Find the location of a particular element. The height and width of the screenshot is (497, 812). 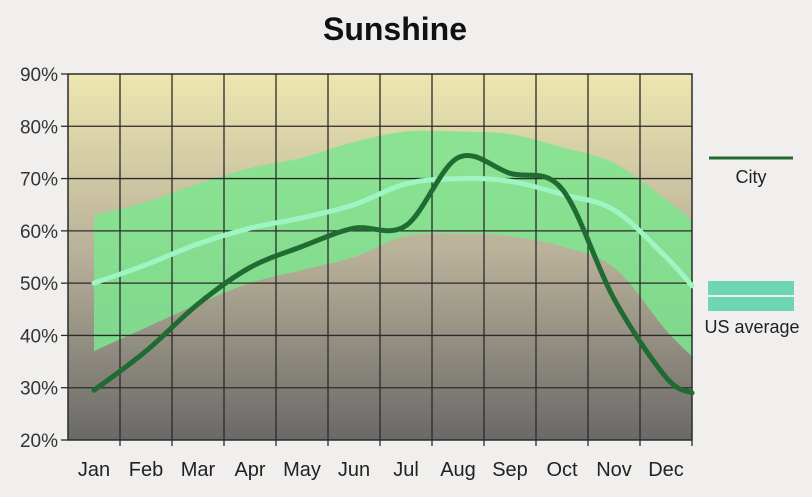

legend-us-swatch-upper is located at coordinates (751, 288).